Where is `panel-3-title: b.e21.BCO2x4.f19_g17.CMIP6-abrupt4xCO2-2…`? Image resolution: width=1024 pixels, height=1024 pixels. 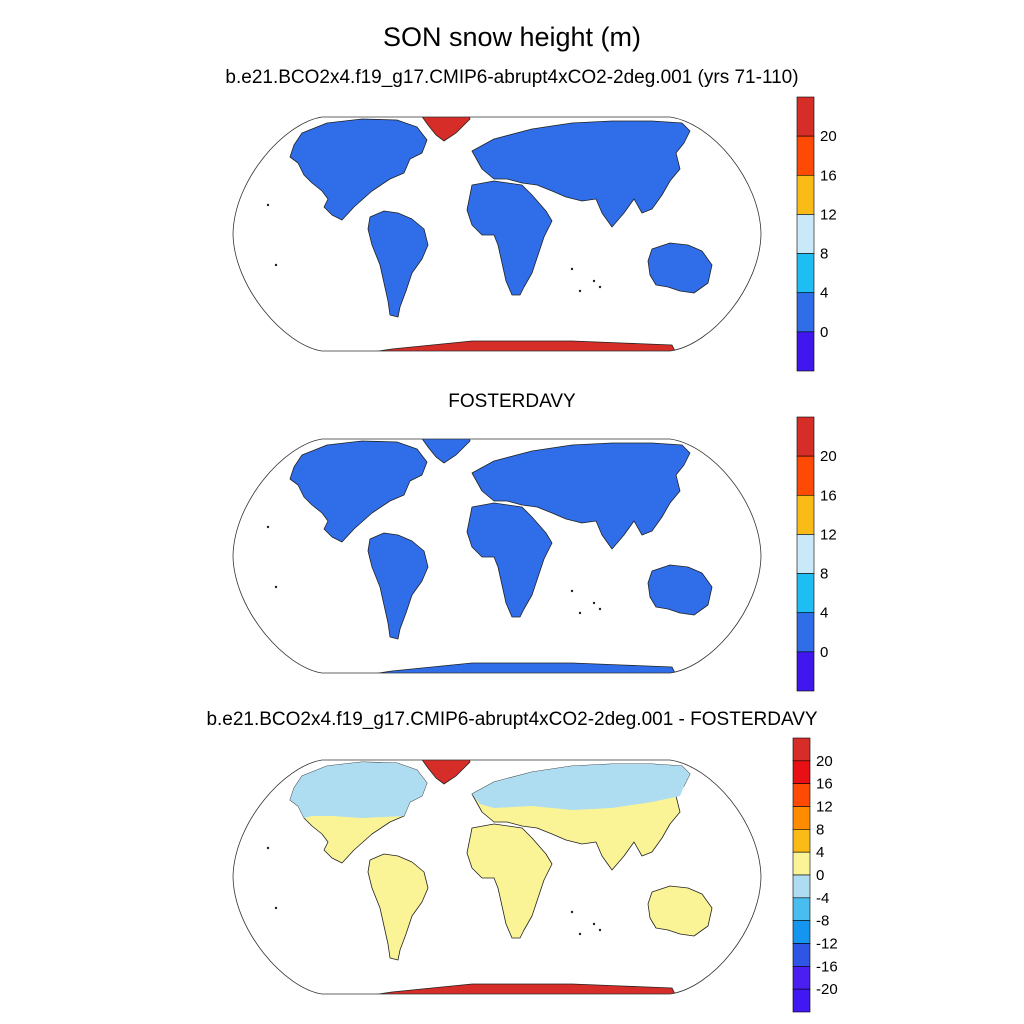
panel-3-title: b.e21.BCO2x4.f19_g17.CMIP6-abrupt4xCO2-2… is located at coordinates (512, 719).